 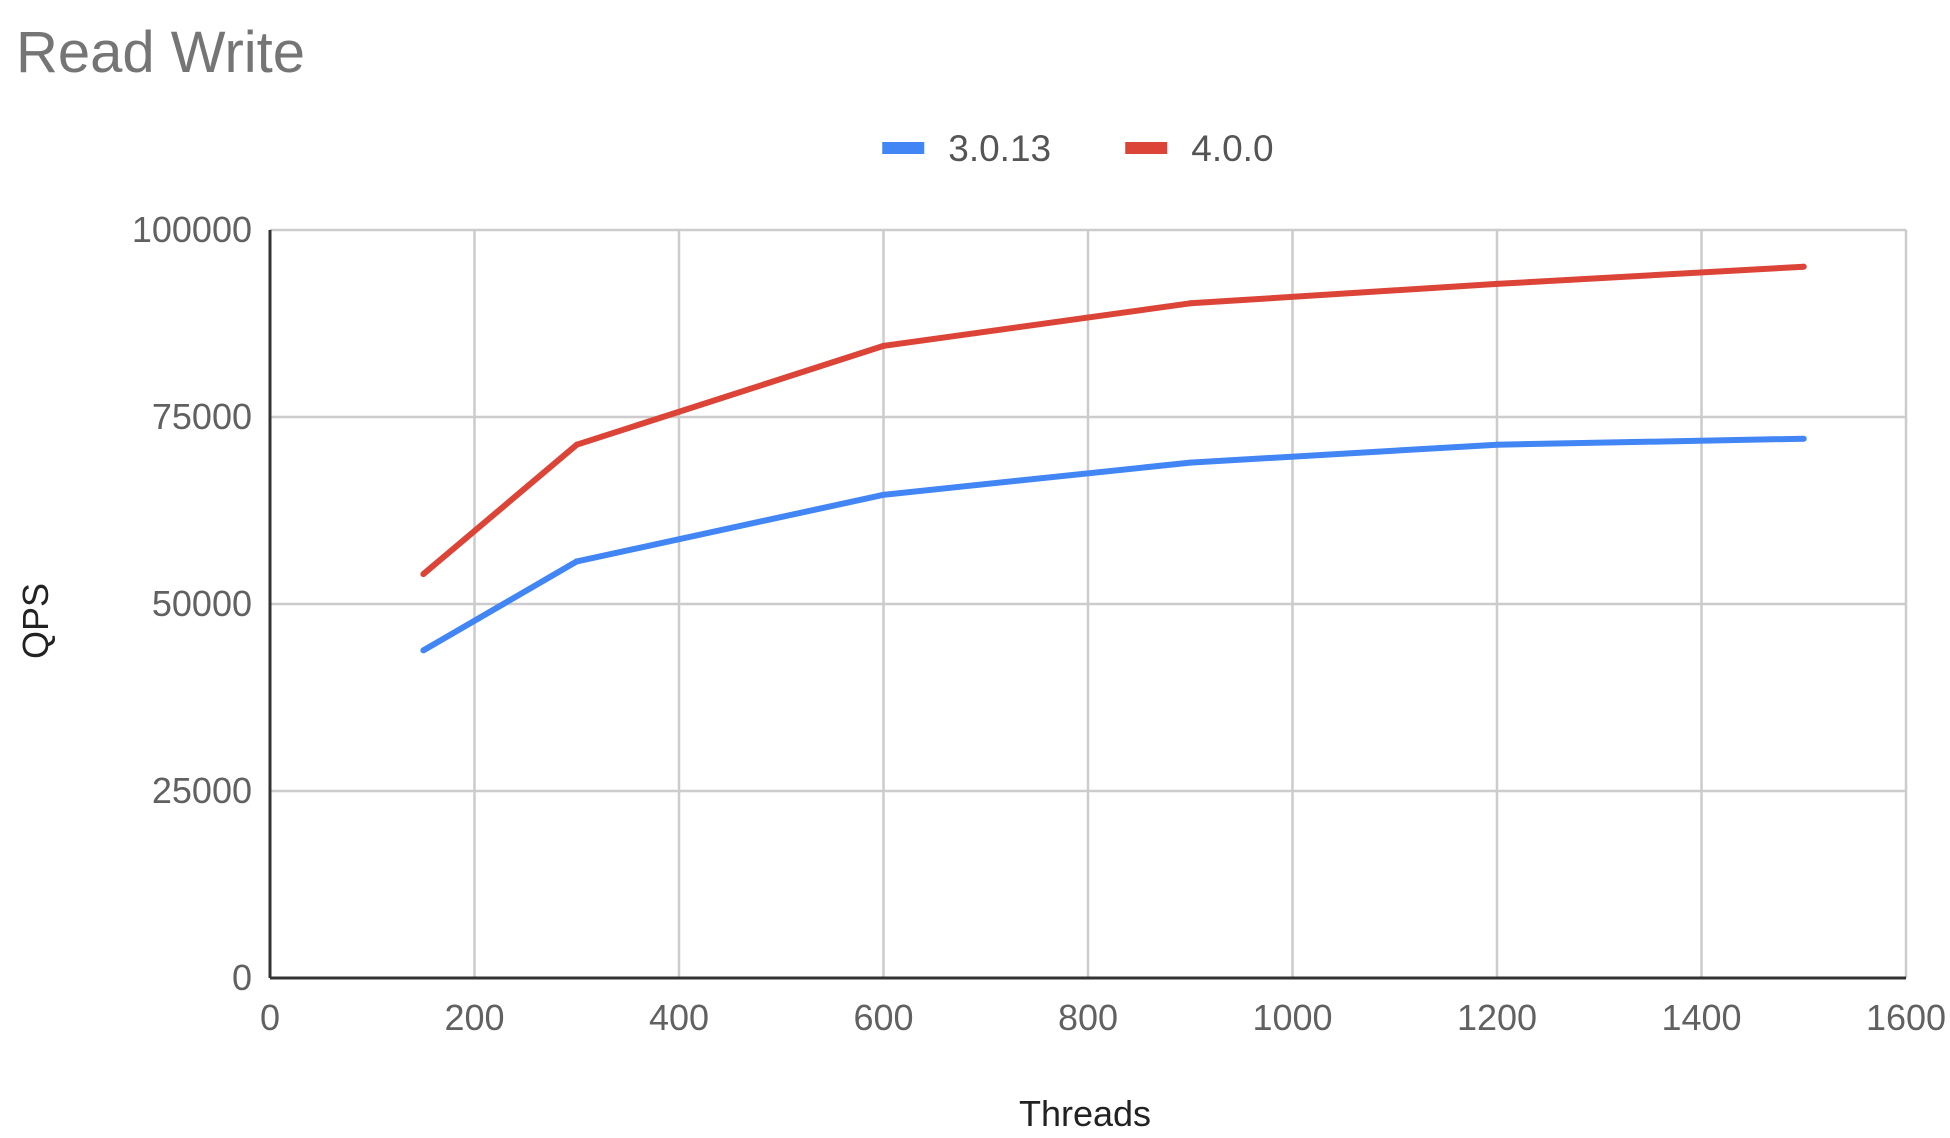 What do you see at coordinates (202, 416) in the screenshot?
I see `y-tick-label: 75000` at bounding box center [202, 416].